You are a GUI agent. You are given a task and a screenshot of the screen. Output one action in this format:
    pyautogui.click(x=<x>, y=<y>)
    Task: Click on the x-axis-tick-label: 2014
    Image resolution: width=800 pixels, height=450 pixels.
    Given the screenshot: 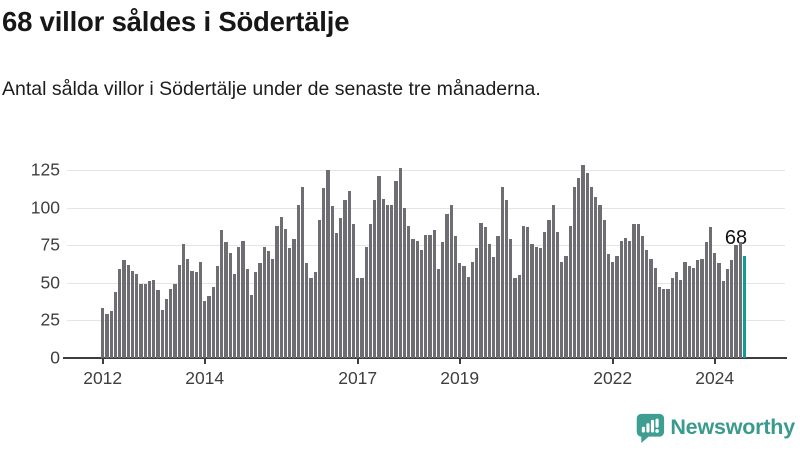 What is the action you would take?
    pyautogui.click(x=205, y=378)
    